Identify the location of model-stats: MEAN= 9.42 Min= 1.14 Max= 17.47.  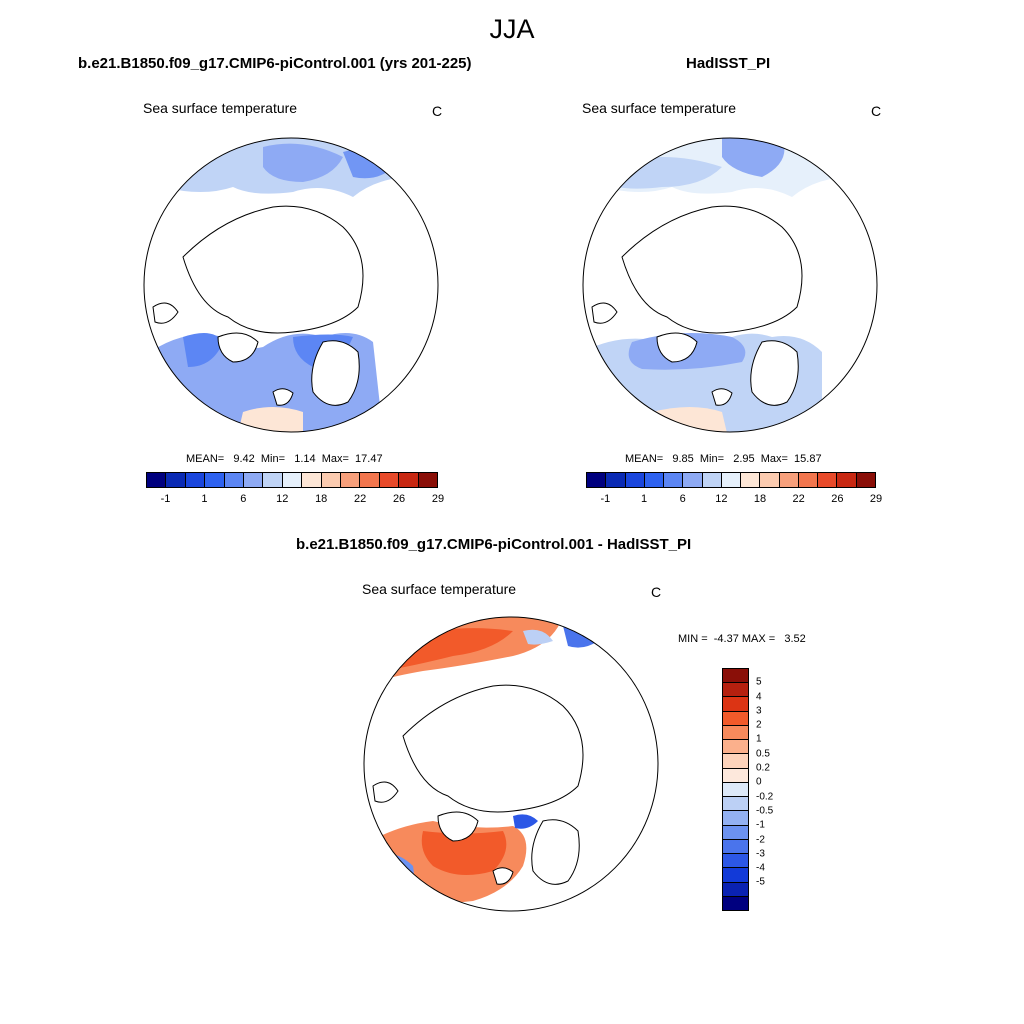
(284, 459).